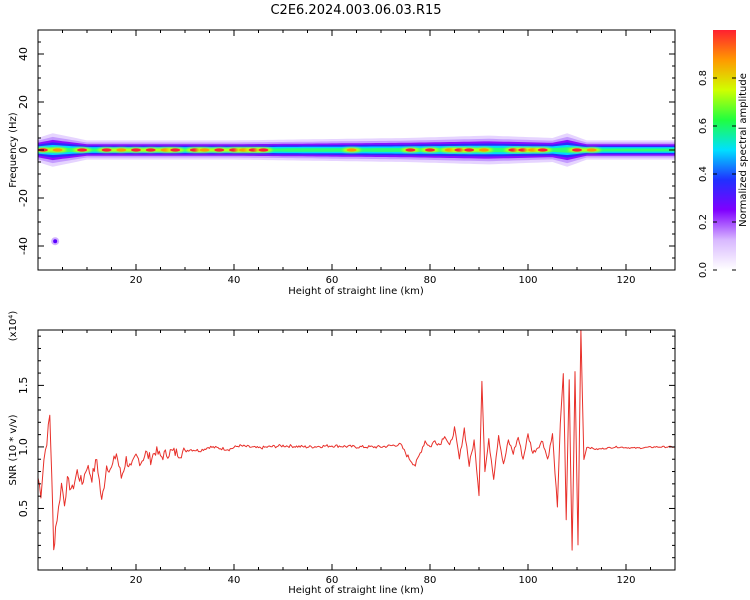 The width and height of the screenshot is (750, 600). Describe the element at coordinates (23, 54) in the screenshot. I see `y-tick-label: 40` at that location.